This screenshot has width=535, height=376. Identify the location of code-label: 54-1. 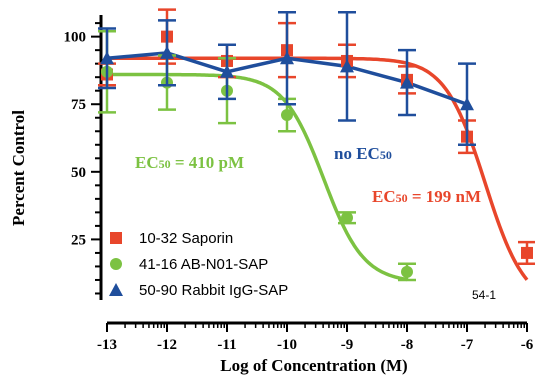
(484, 295).